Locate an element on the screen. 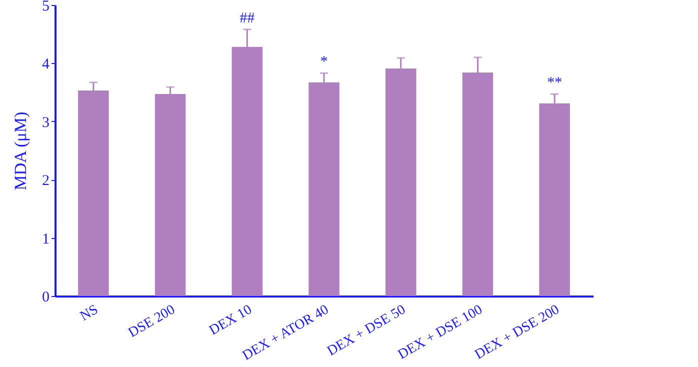  annotation: ** is located at coordinates (554, 83).